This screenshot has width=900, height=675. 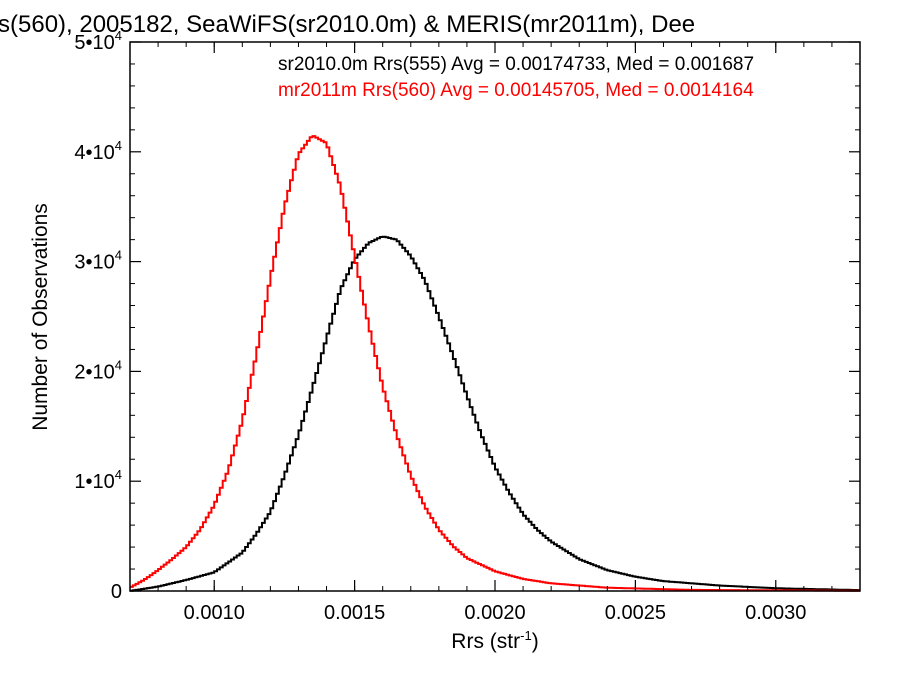 I want to click on x-tick-label: 0.0010, so click(x=214, y=613).